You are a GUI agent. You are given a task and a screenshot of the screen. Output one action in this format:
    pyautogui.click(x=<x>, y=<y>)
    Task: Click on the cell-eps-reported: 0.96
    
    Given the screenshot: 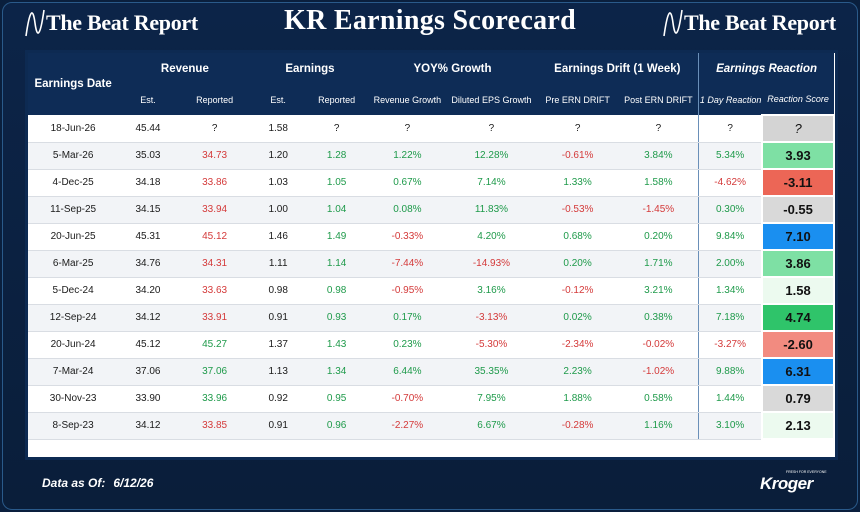 What is the action you would take?
    pyautogui.click(x=336, y=426)
    